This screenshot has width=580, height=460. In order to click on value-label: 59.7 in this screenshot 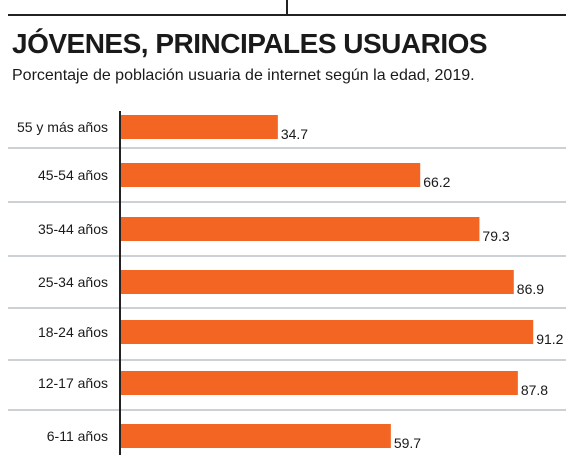, I will do `click(407, 443)`.